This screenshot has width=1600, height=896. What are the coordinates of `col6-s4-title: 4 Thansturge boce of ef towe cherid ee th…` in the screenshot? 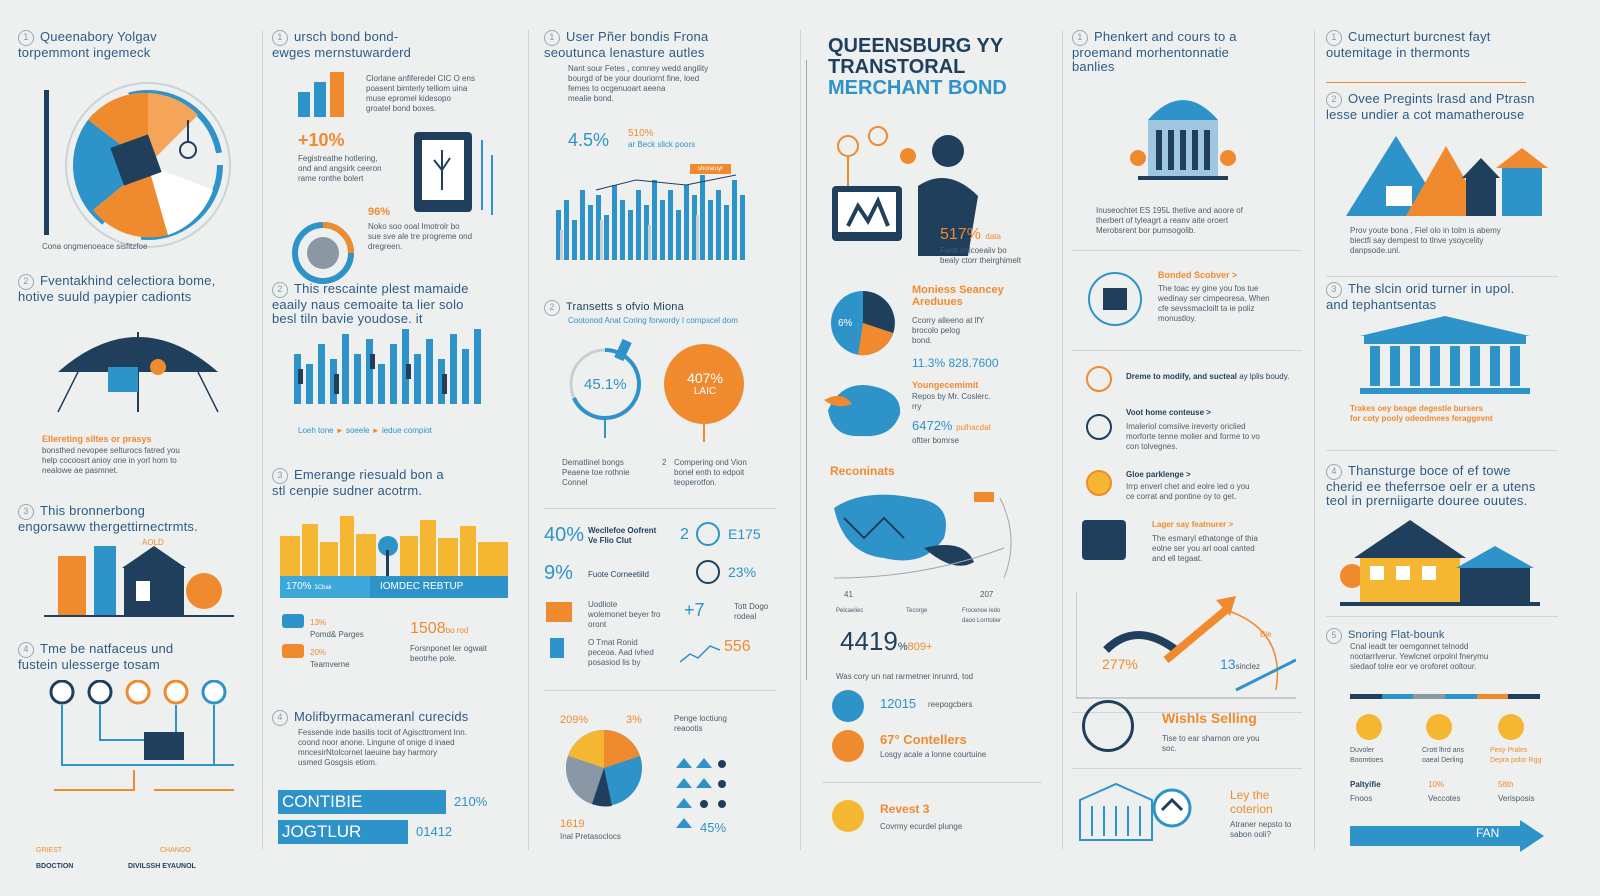 It's located at (1431, 485).